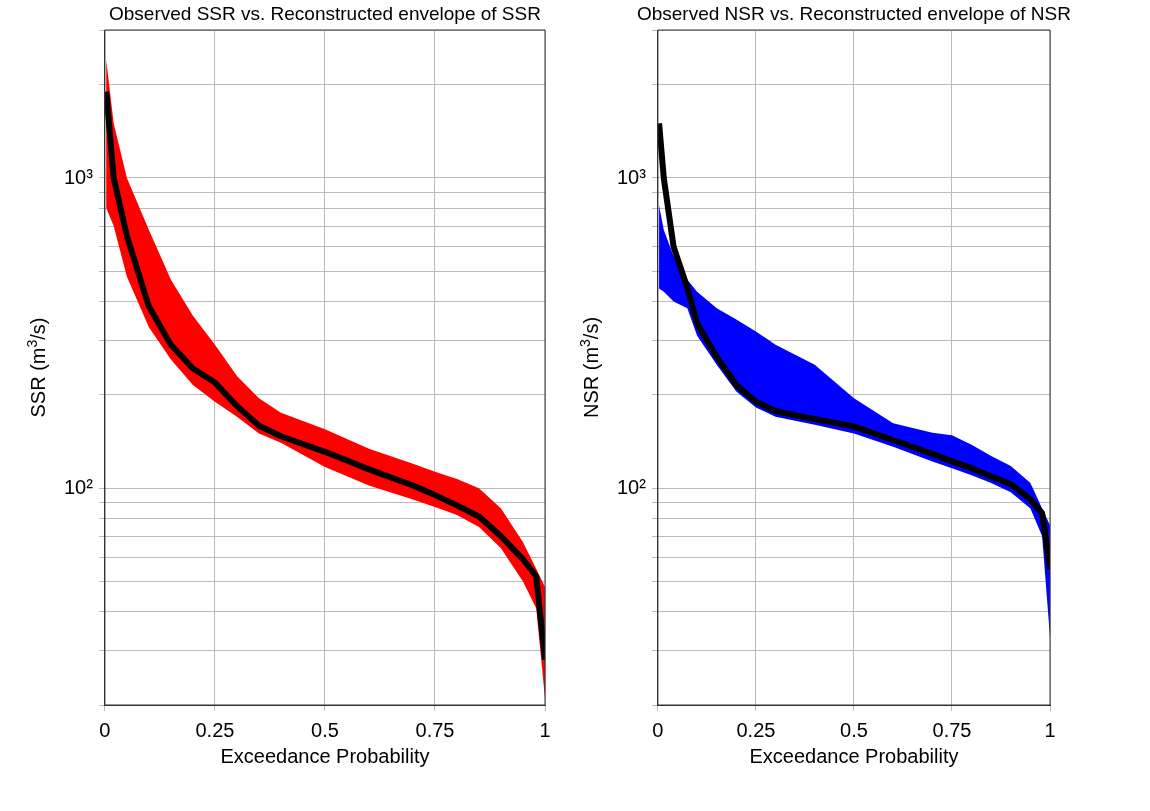  Describe the element at coordinates (324, 13) in the screenshot. I see `chart-title: Observed SSR vs. Reconstructed envelope of SSR` at that location.